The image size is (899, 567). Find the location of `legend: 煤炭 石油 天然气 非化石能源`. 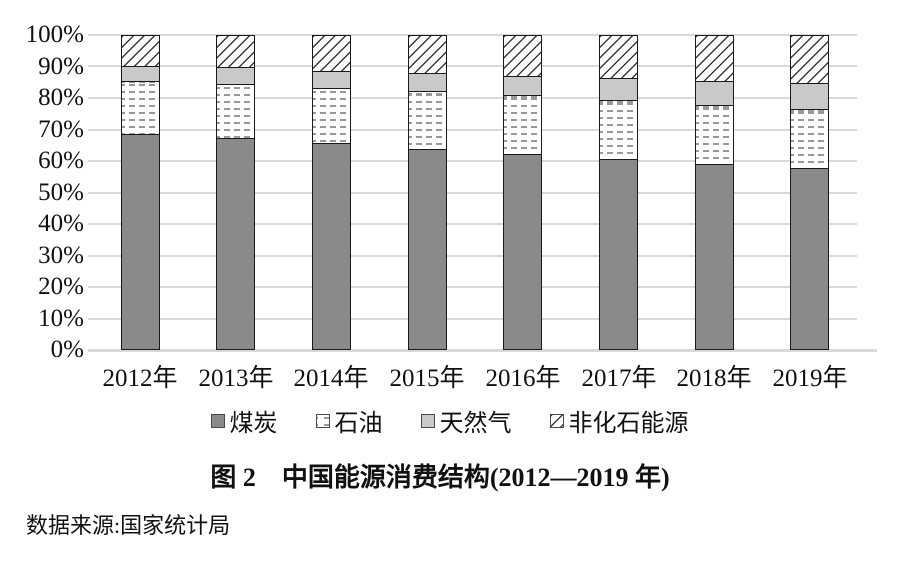

legend: 煤炭 石油 天然气 非化石能源 is located at coordinates (449, 420).